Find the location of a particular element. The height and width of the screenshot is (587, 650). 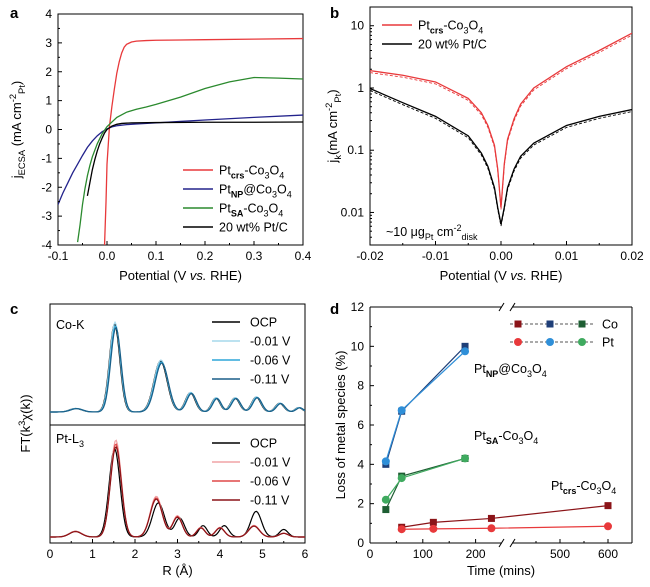

y-axis-title: FT(k3χ(k)) is located at coordinates (25, 423).